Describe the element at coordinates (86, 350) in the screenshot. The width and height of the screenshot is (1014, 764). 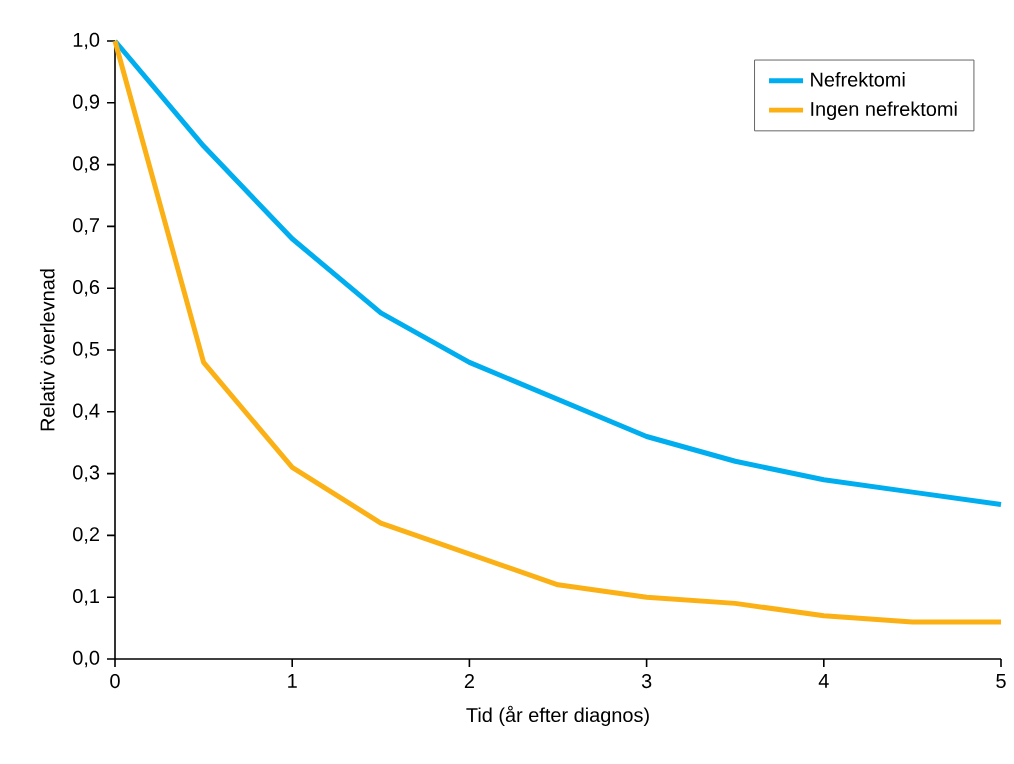
I see `y-tick-label: 0,5` at that location.